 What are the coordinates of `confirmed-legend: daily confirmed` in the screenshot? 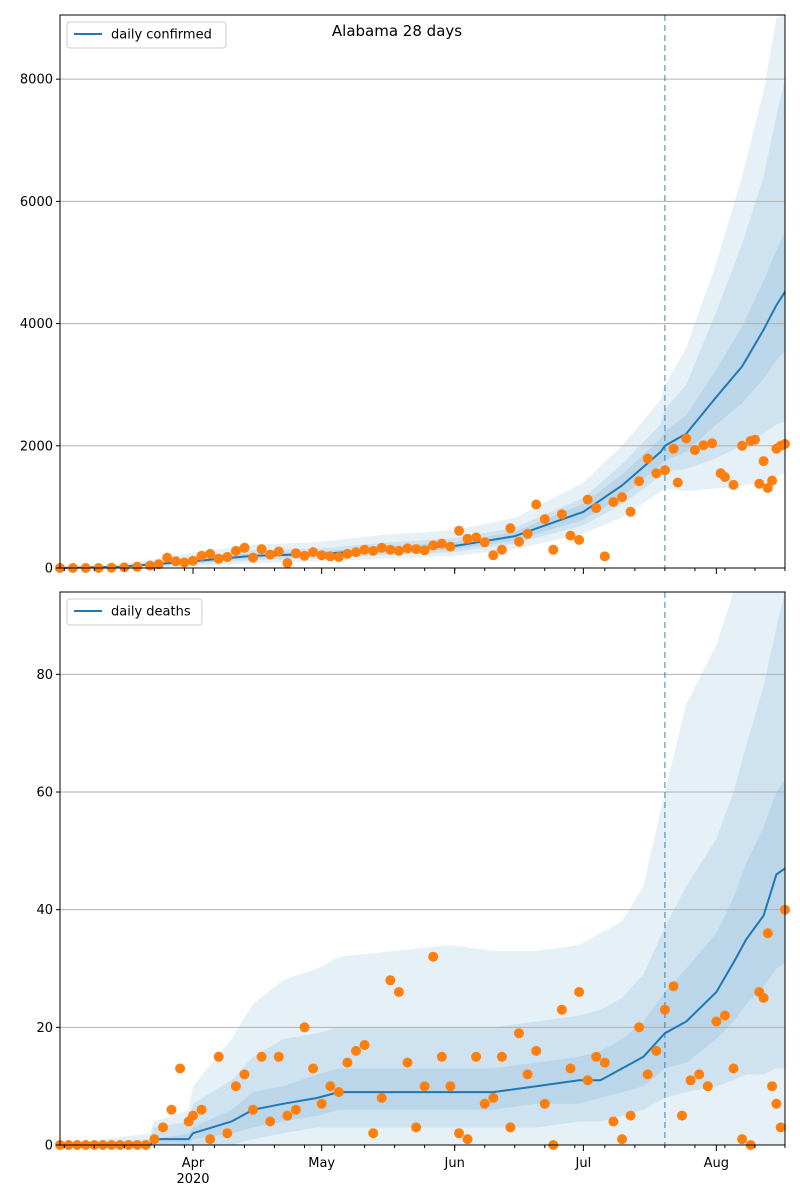 It's located at (146, 35).